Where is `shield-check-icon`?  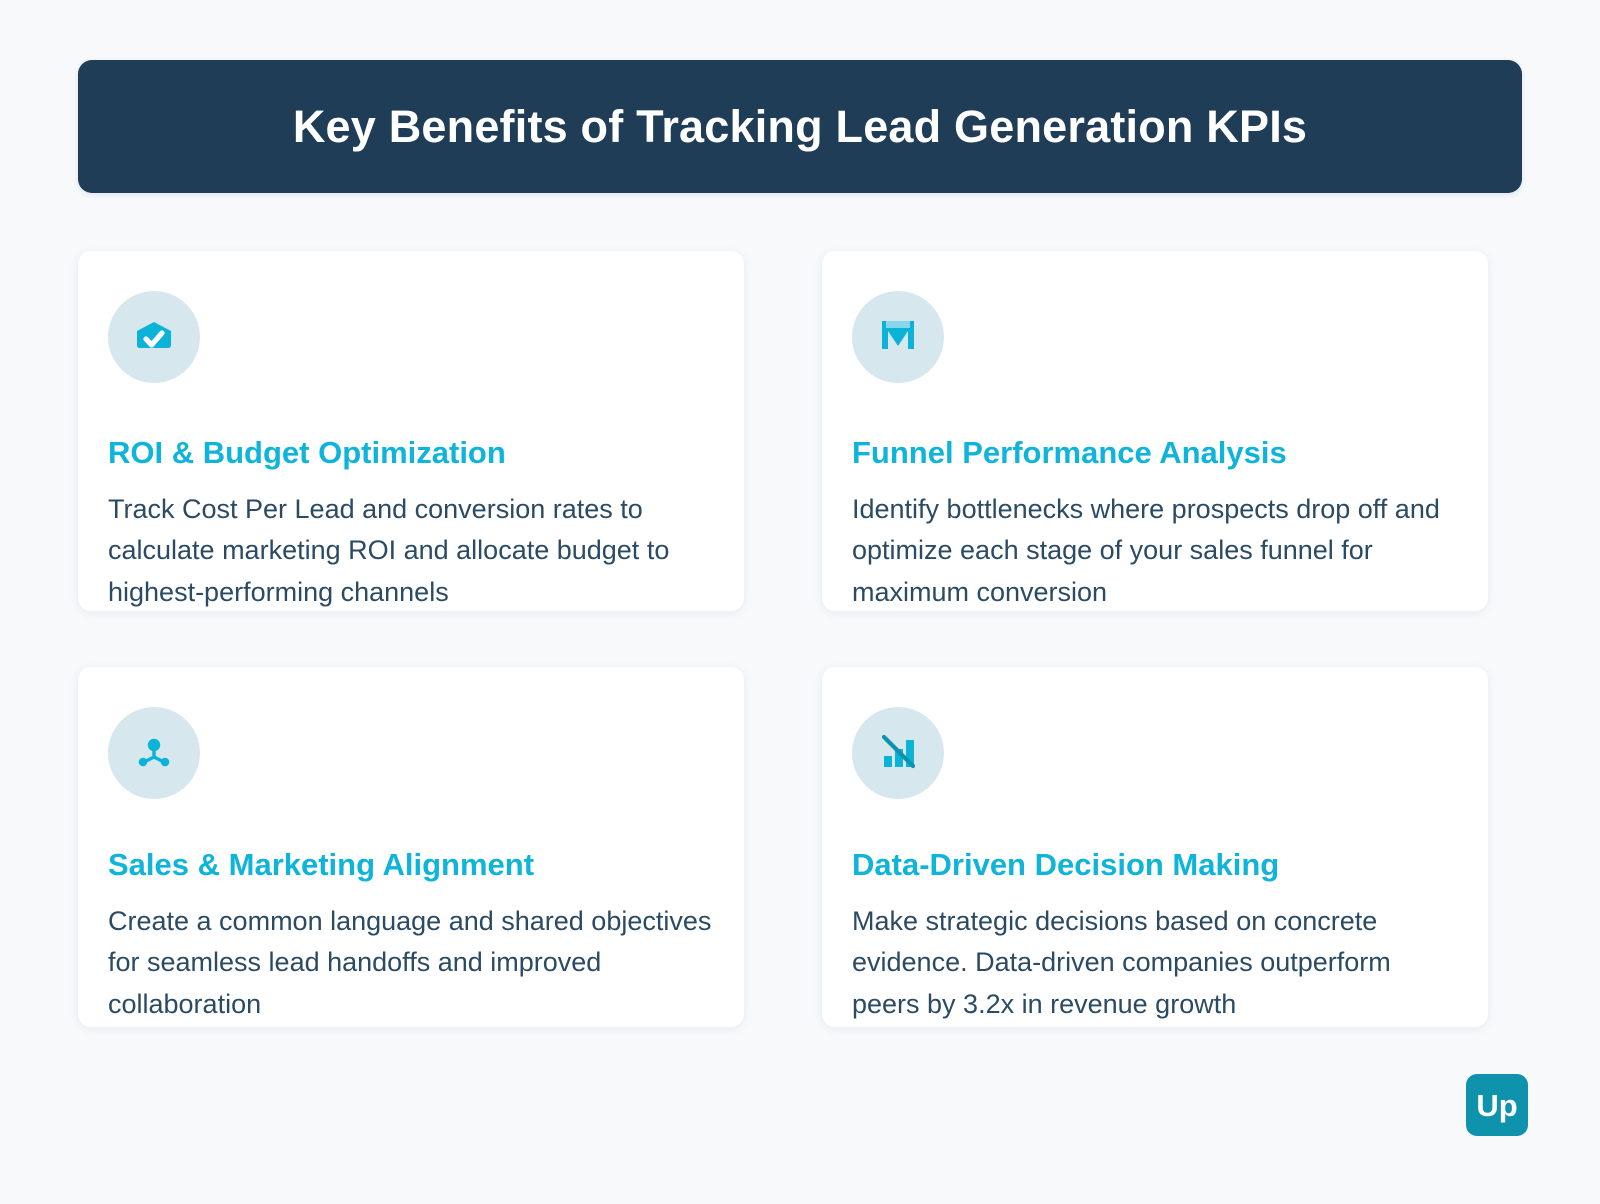
shield-check-icon is located at coordinates (154, 337).